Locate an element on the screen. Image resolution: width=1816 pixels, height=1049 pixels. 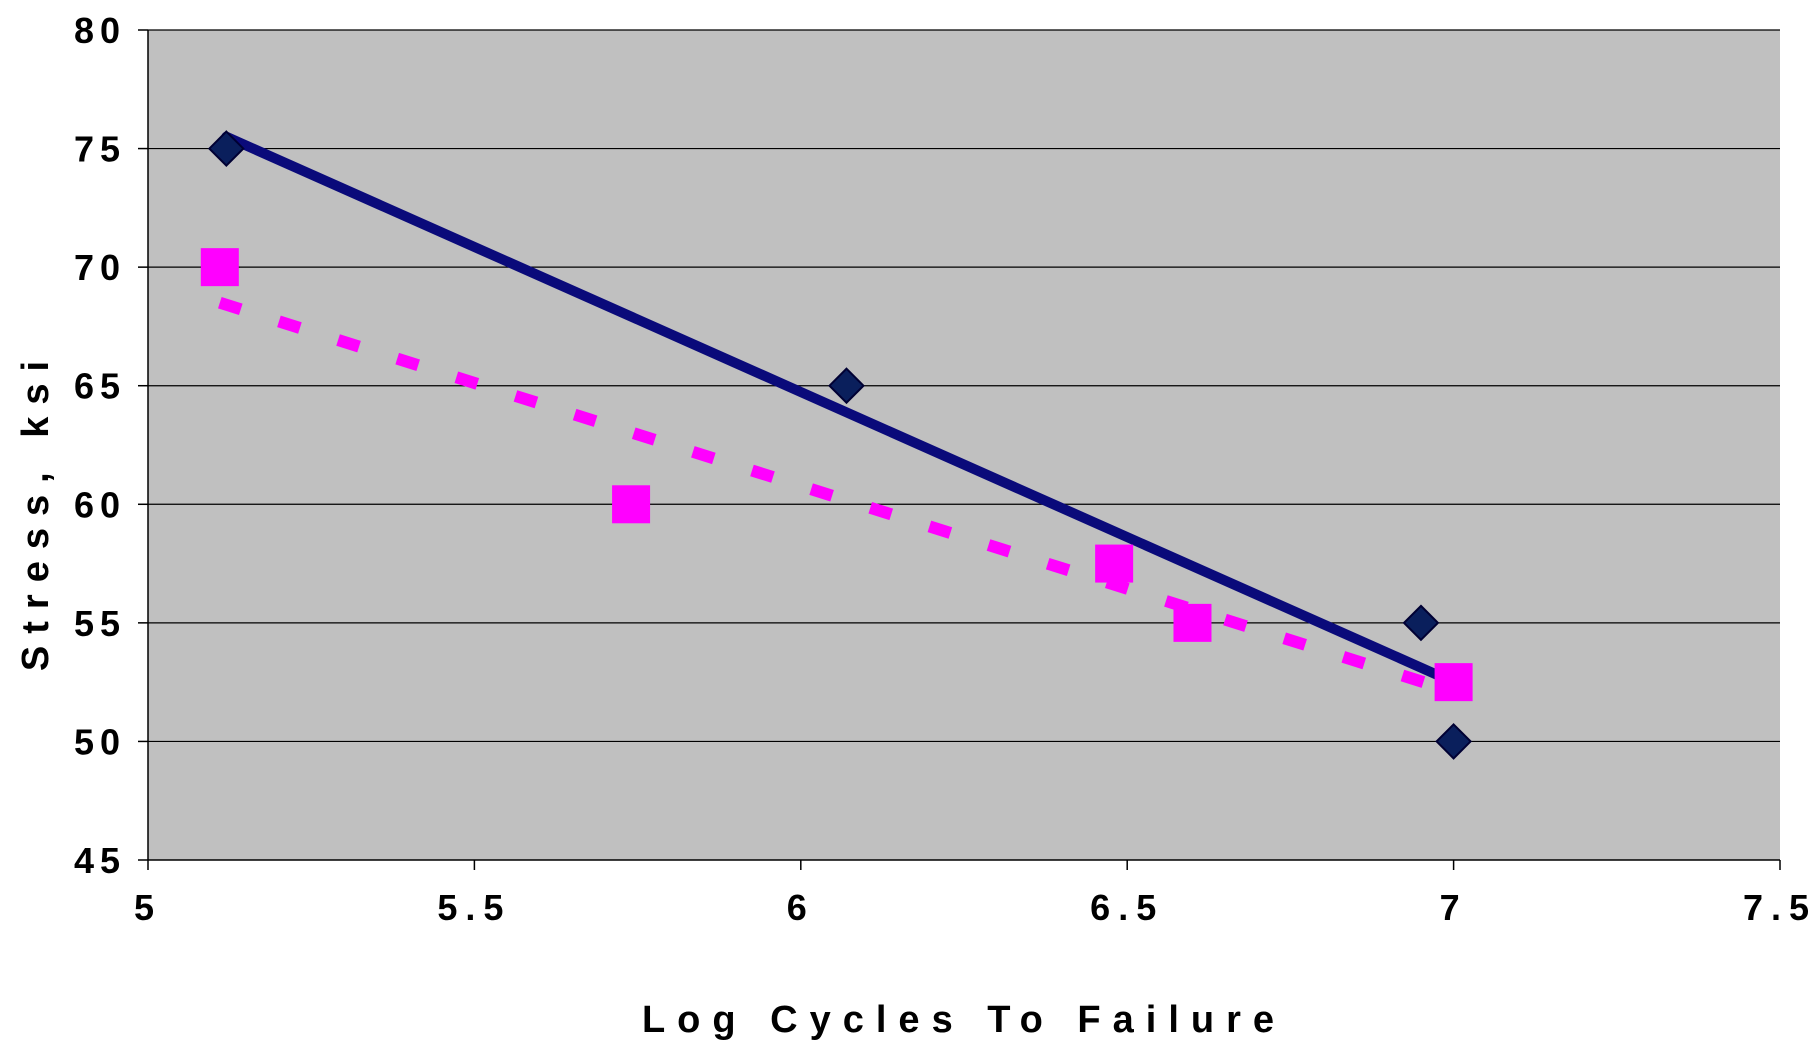
y-axis-tick-labels: 45 50 55 60 65 70 75 80 is located at coordinates (100, 445).